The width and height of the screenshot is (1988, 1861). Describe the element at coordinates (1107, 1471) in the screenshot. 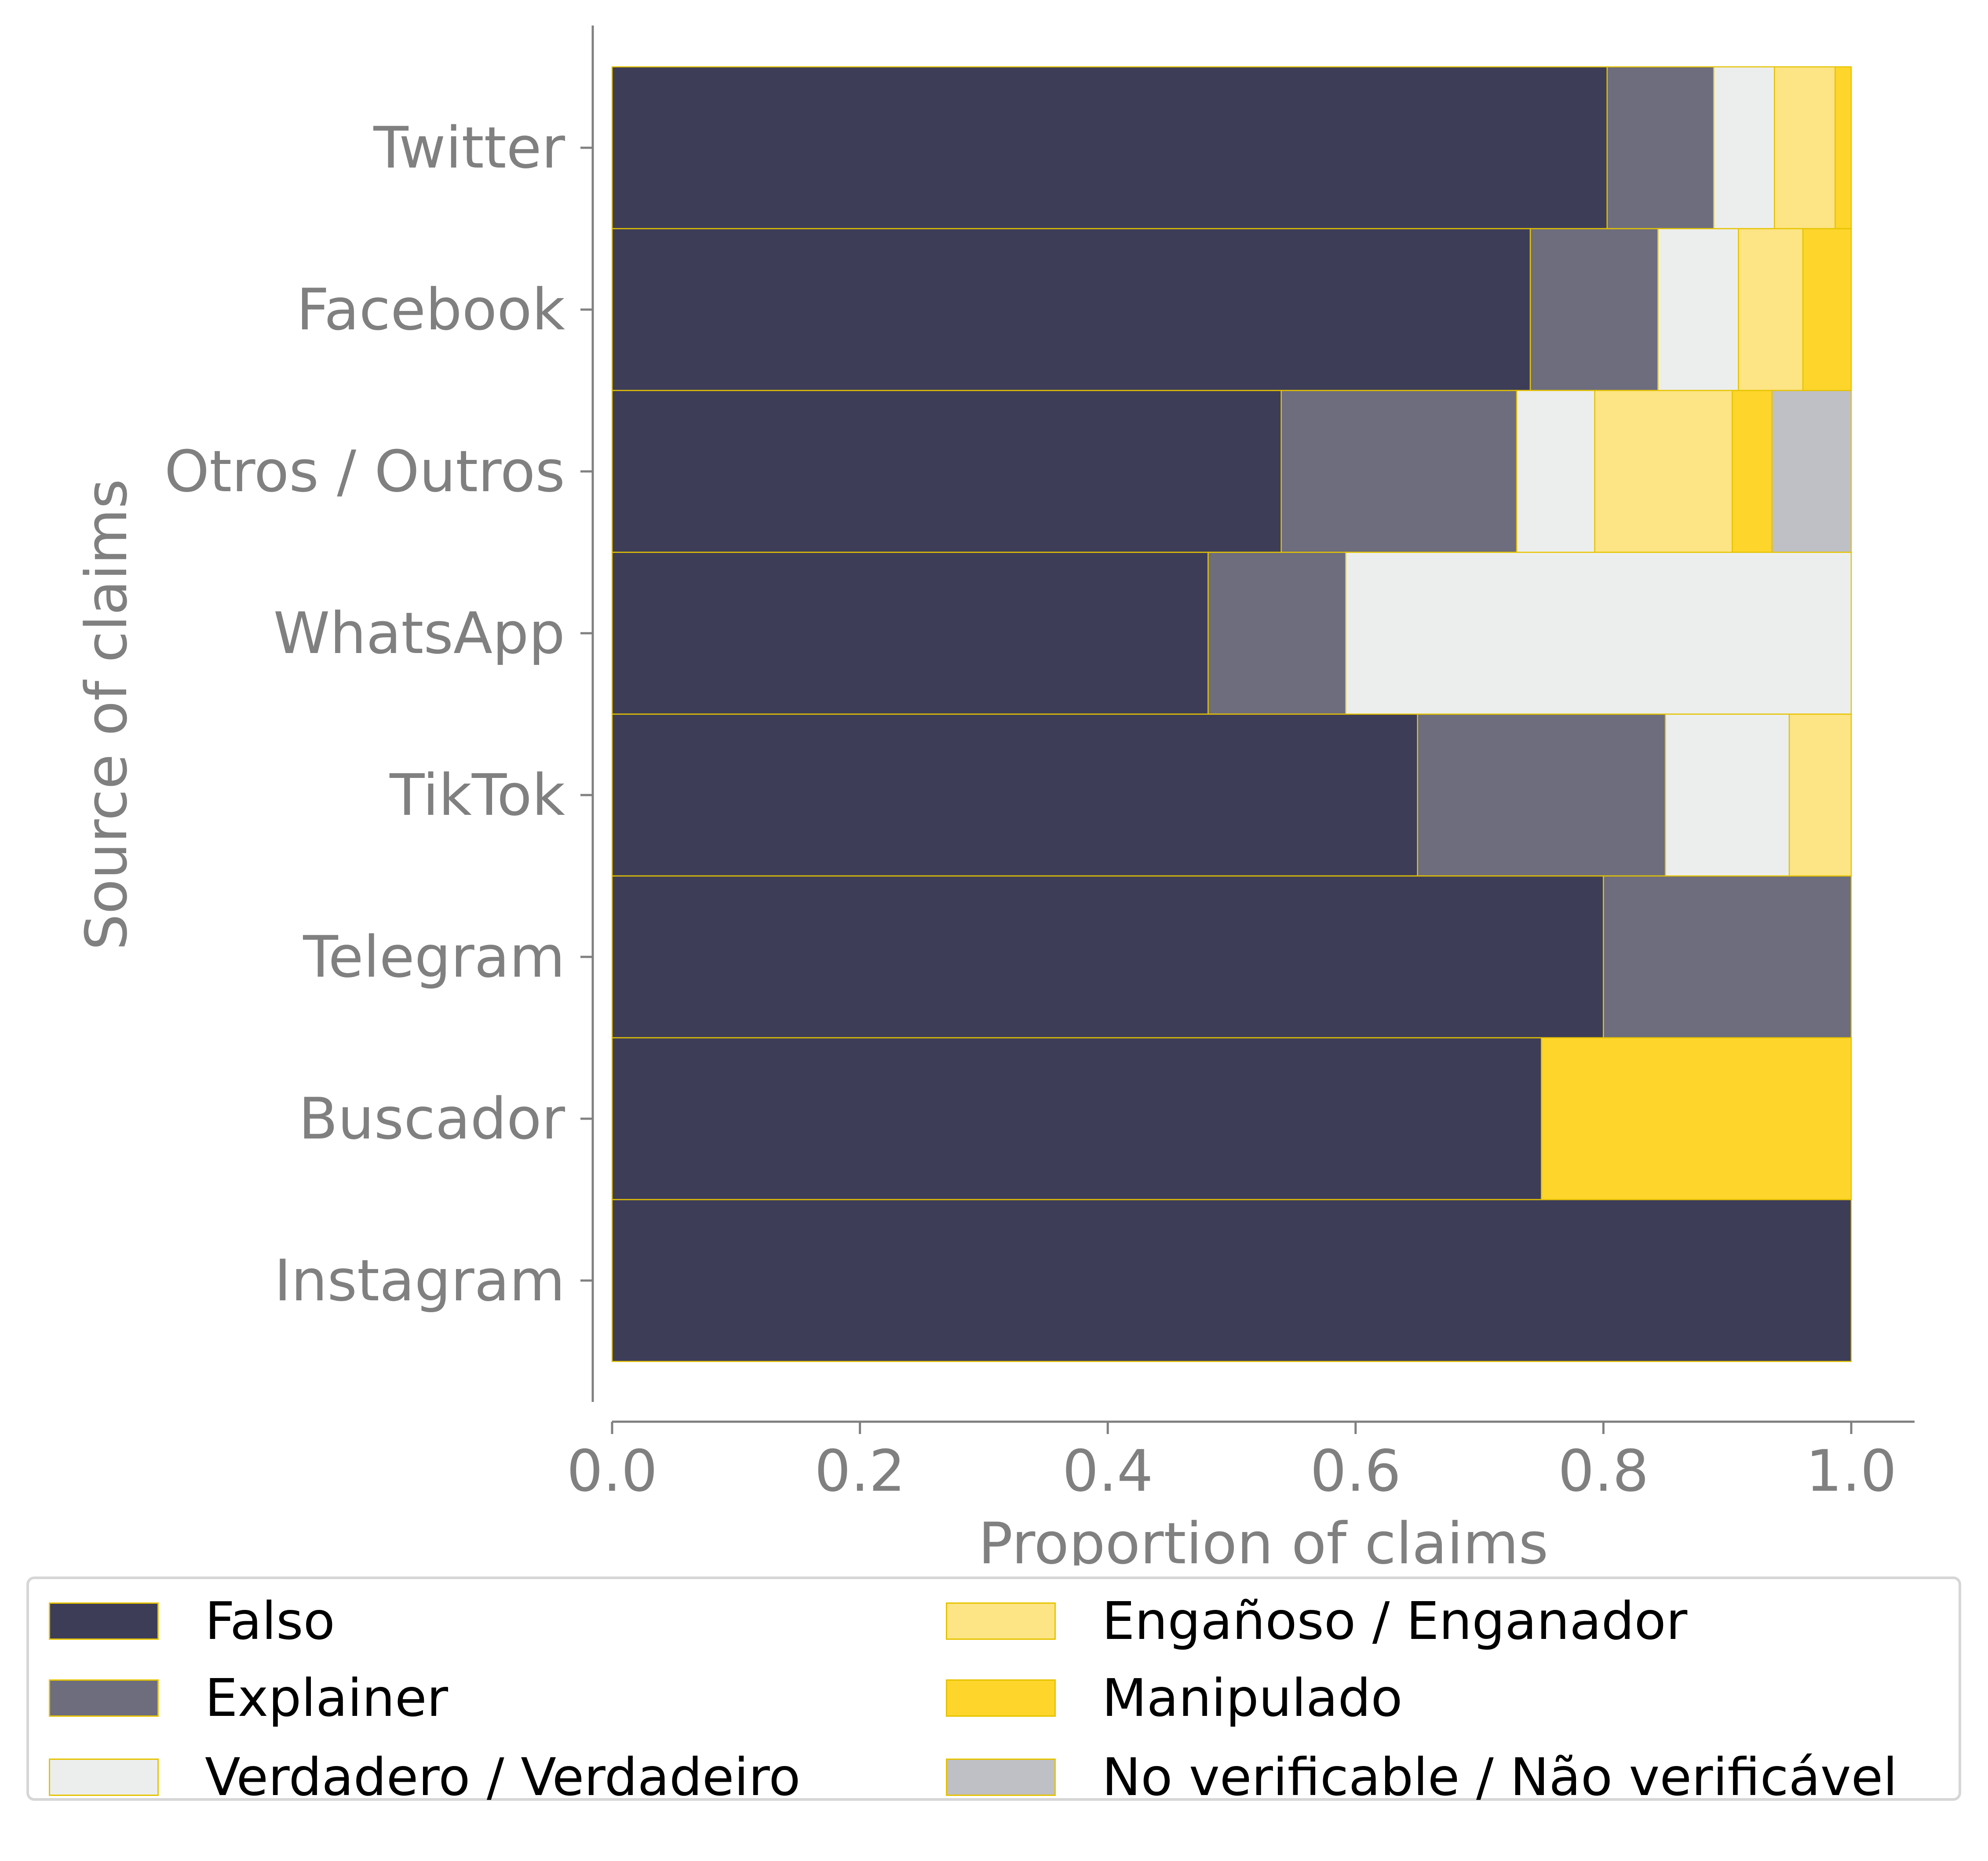

I see `x-tick-label: 0.4` at that location.